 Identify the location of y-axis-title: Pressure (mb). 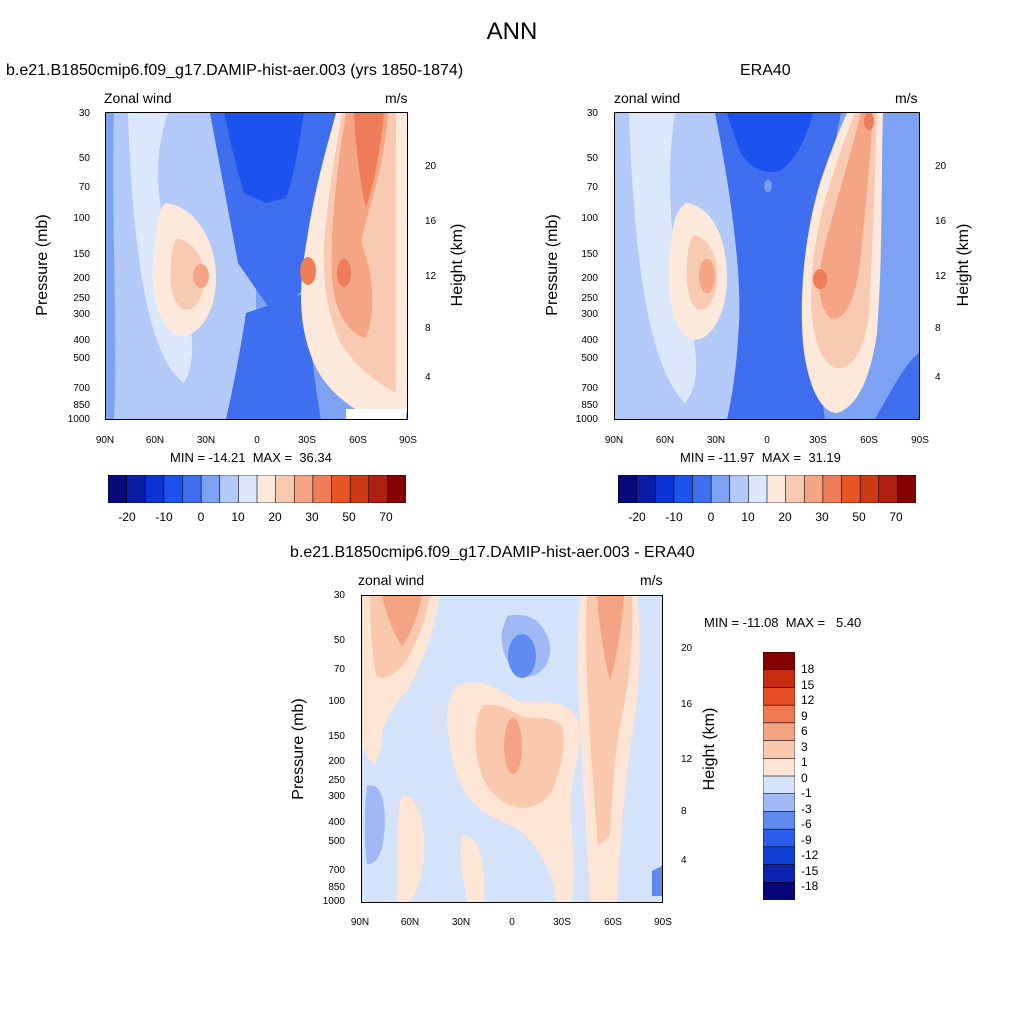
(42, 265).